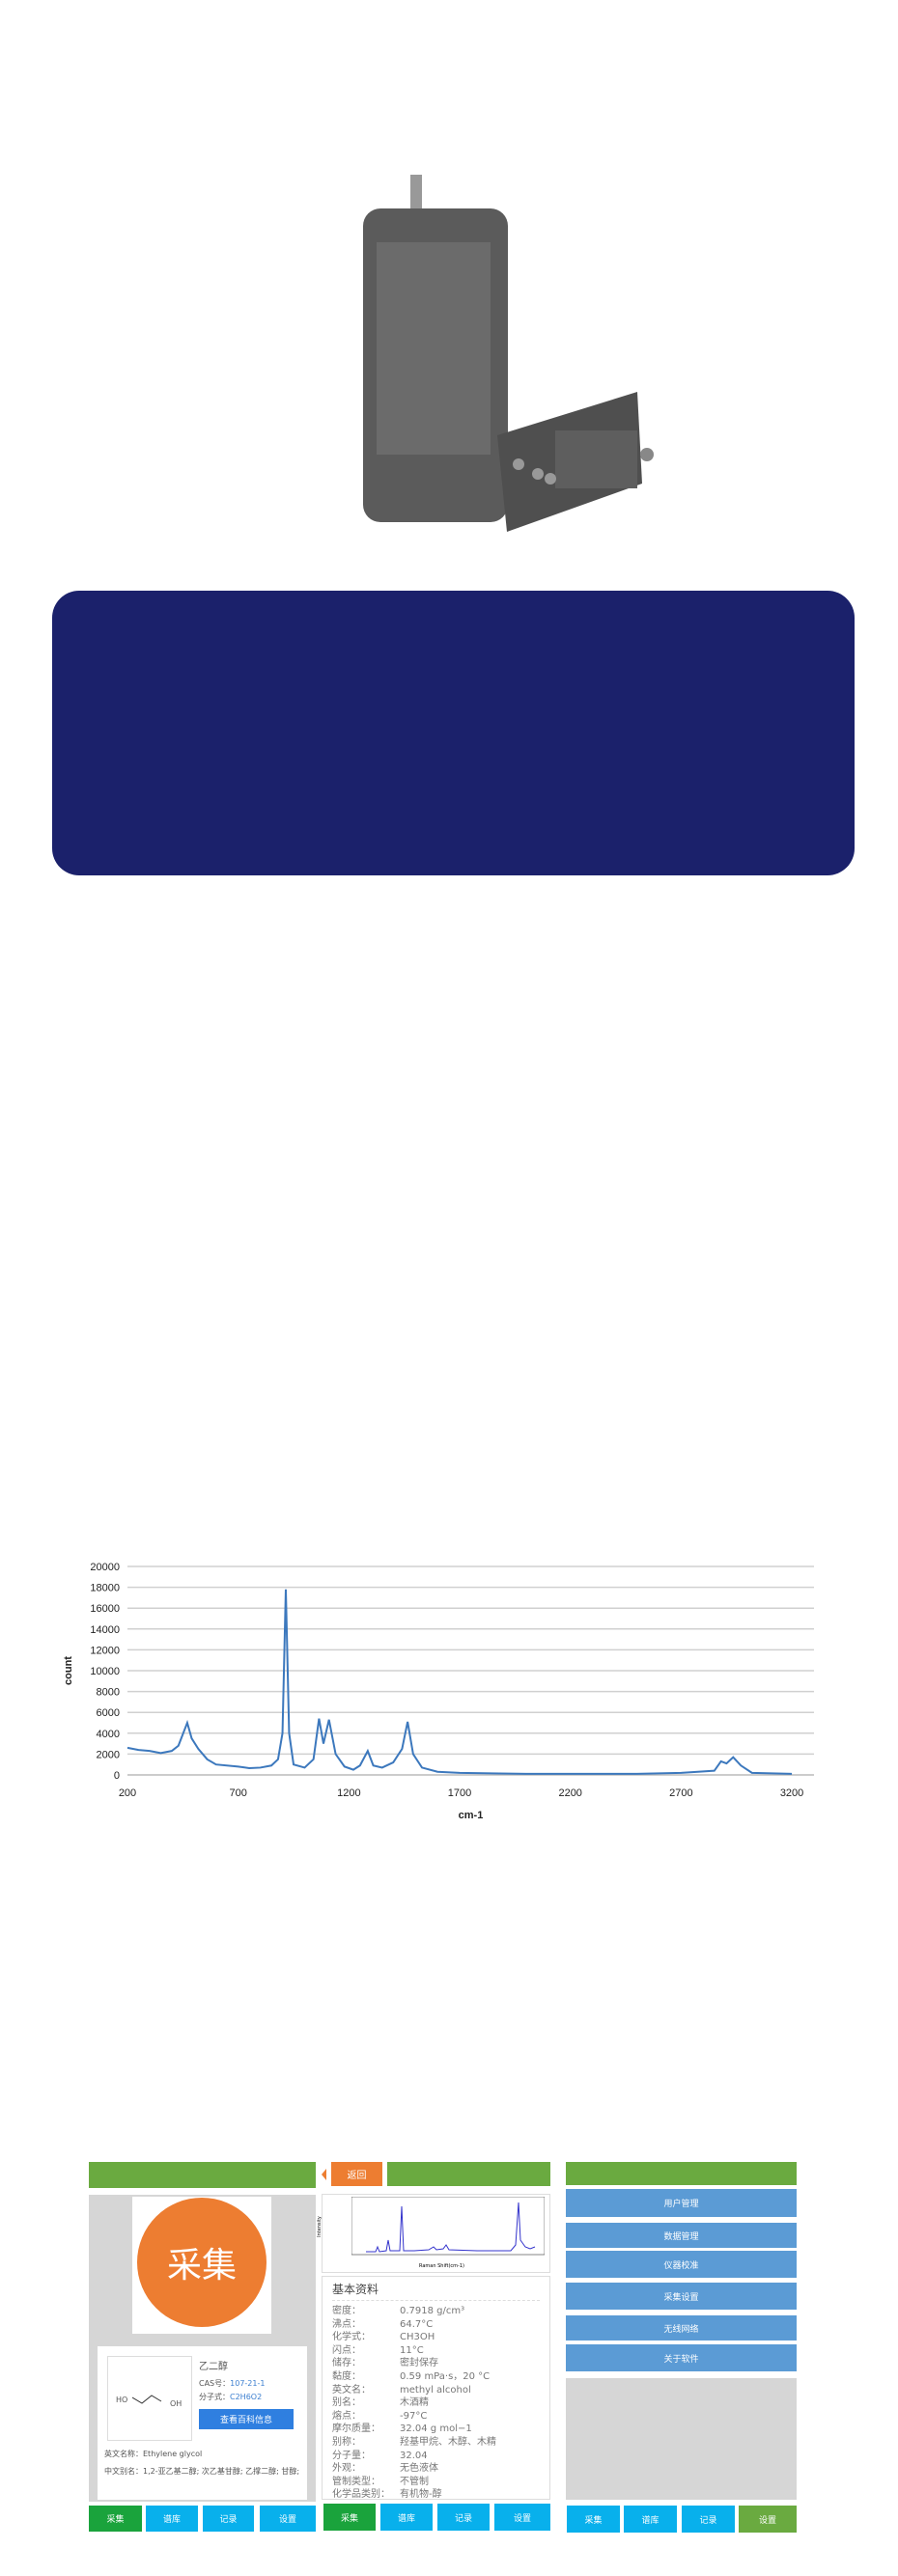 The image size is (898, 2576). Describe the element at coordinates (347, 2350) in the screenshot. I see `info-key: 闪点：` at that location.